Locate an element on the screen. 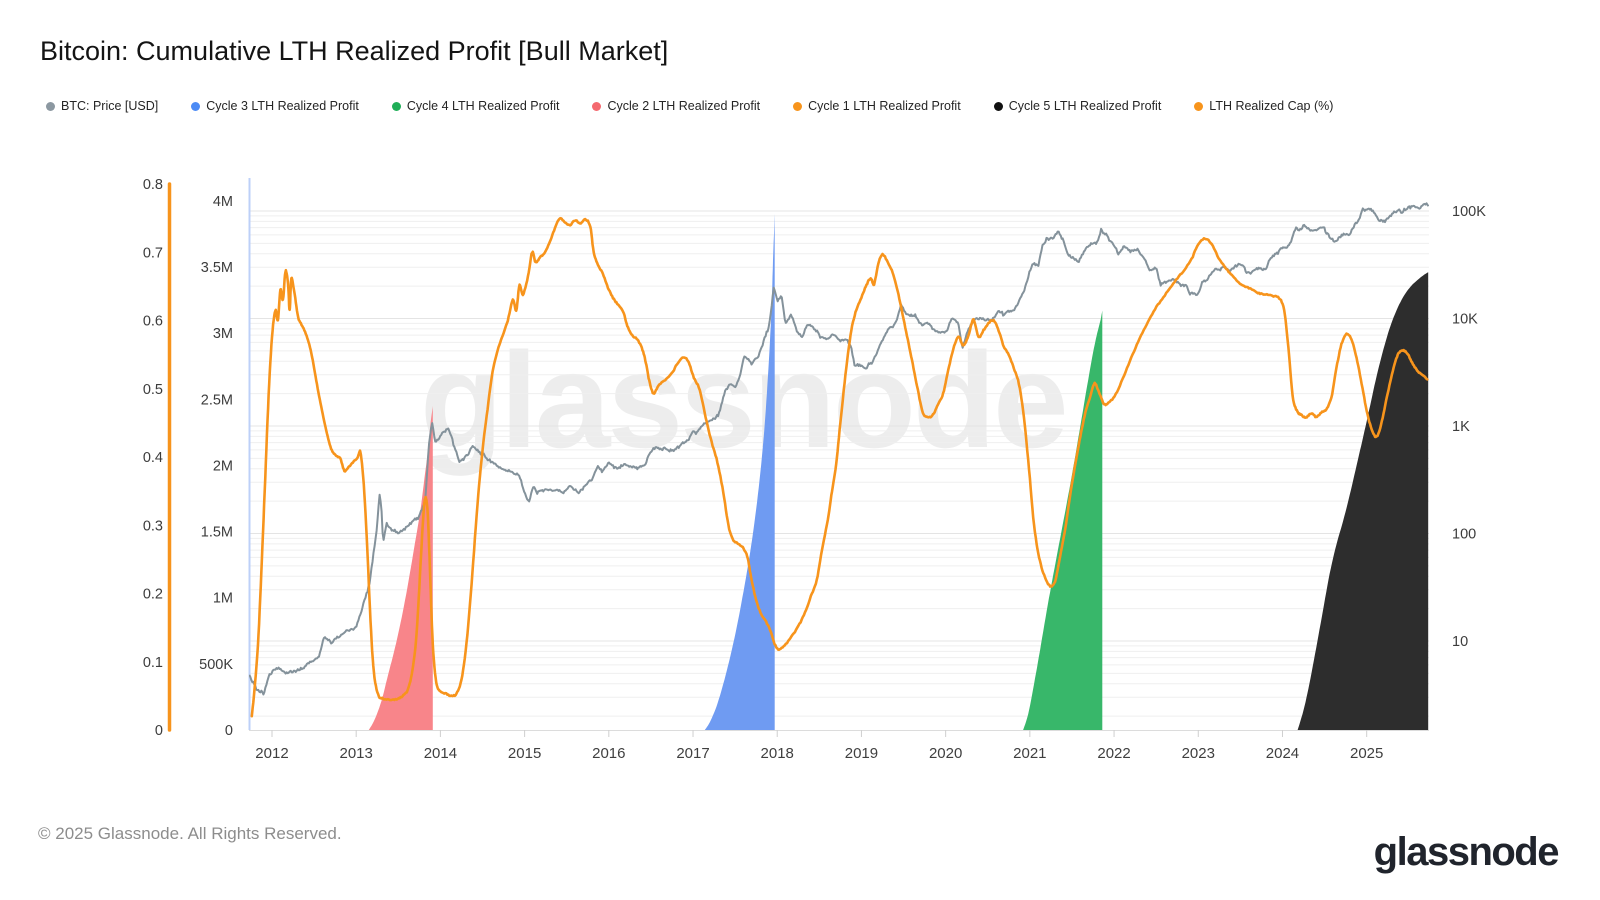 This screenshot has height=900, width=1600. svg-text: 1.5M is located at coordinates (217, 533).